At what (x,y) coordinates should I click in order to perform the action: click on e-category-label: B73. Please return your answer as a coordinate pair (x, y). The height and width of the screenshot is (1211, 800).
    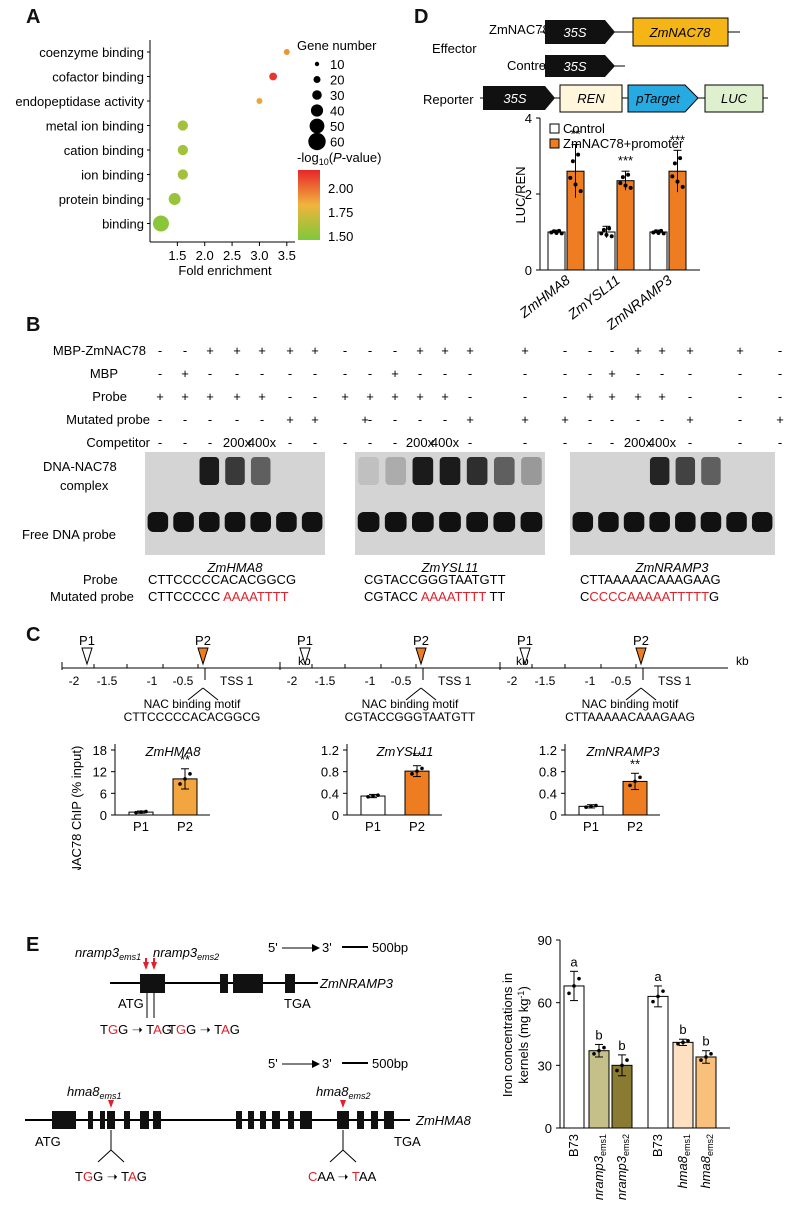
    Looking at the image, I should click on (657, 1145).